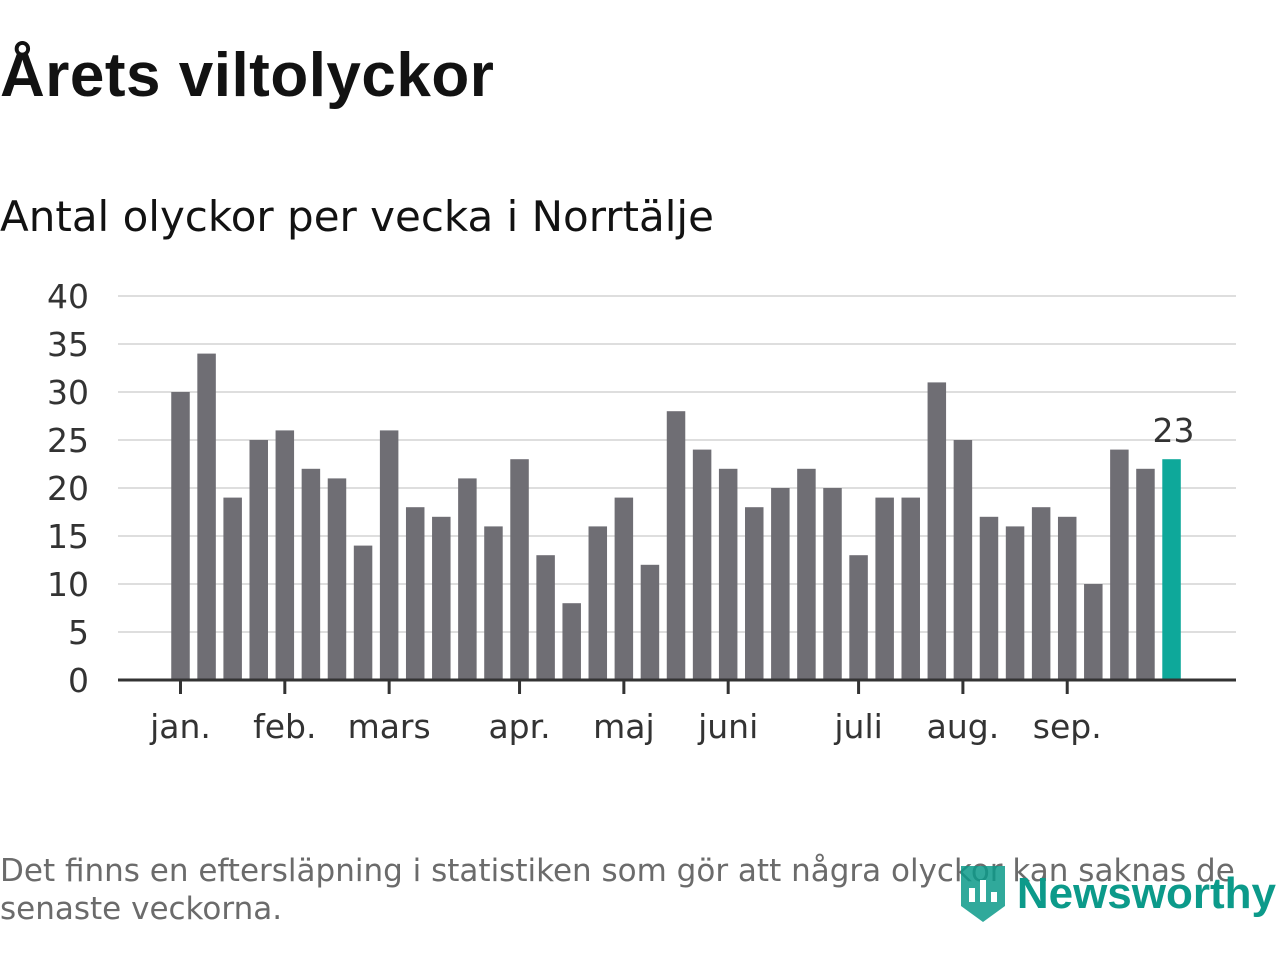  Describe the element at coordinates (68, 296) in the screenshot. I see `y-tick-label: 40` at that location.